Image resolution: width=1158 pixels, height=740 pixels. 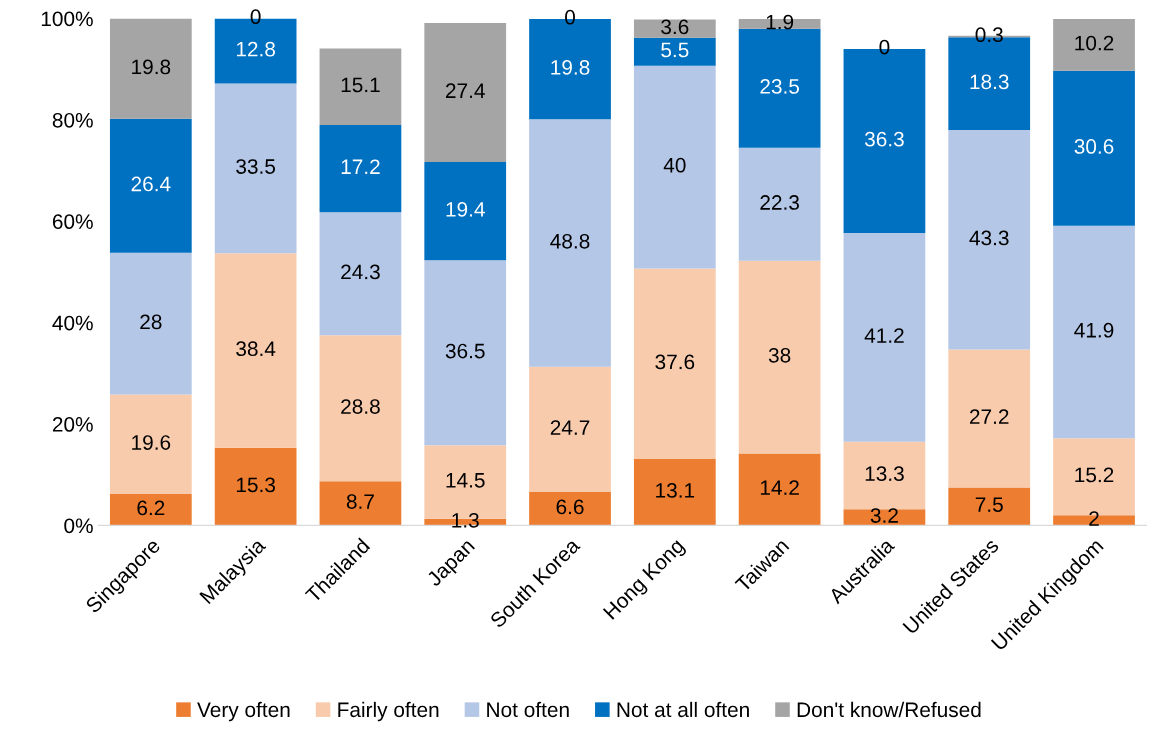 I want to click on data-label: 8.7, so click(x=360, y=501).